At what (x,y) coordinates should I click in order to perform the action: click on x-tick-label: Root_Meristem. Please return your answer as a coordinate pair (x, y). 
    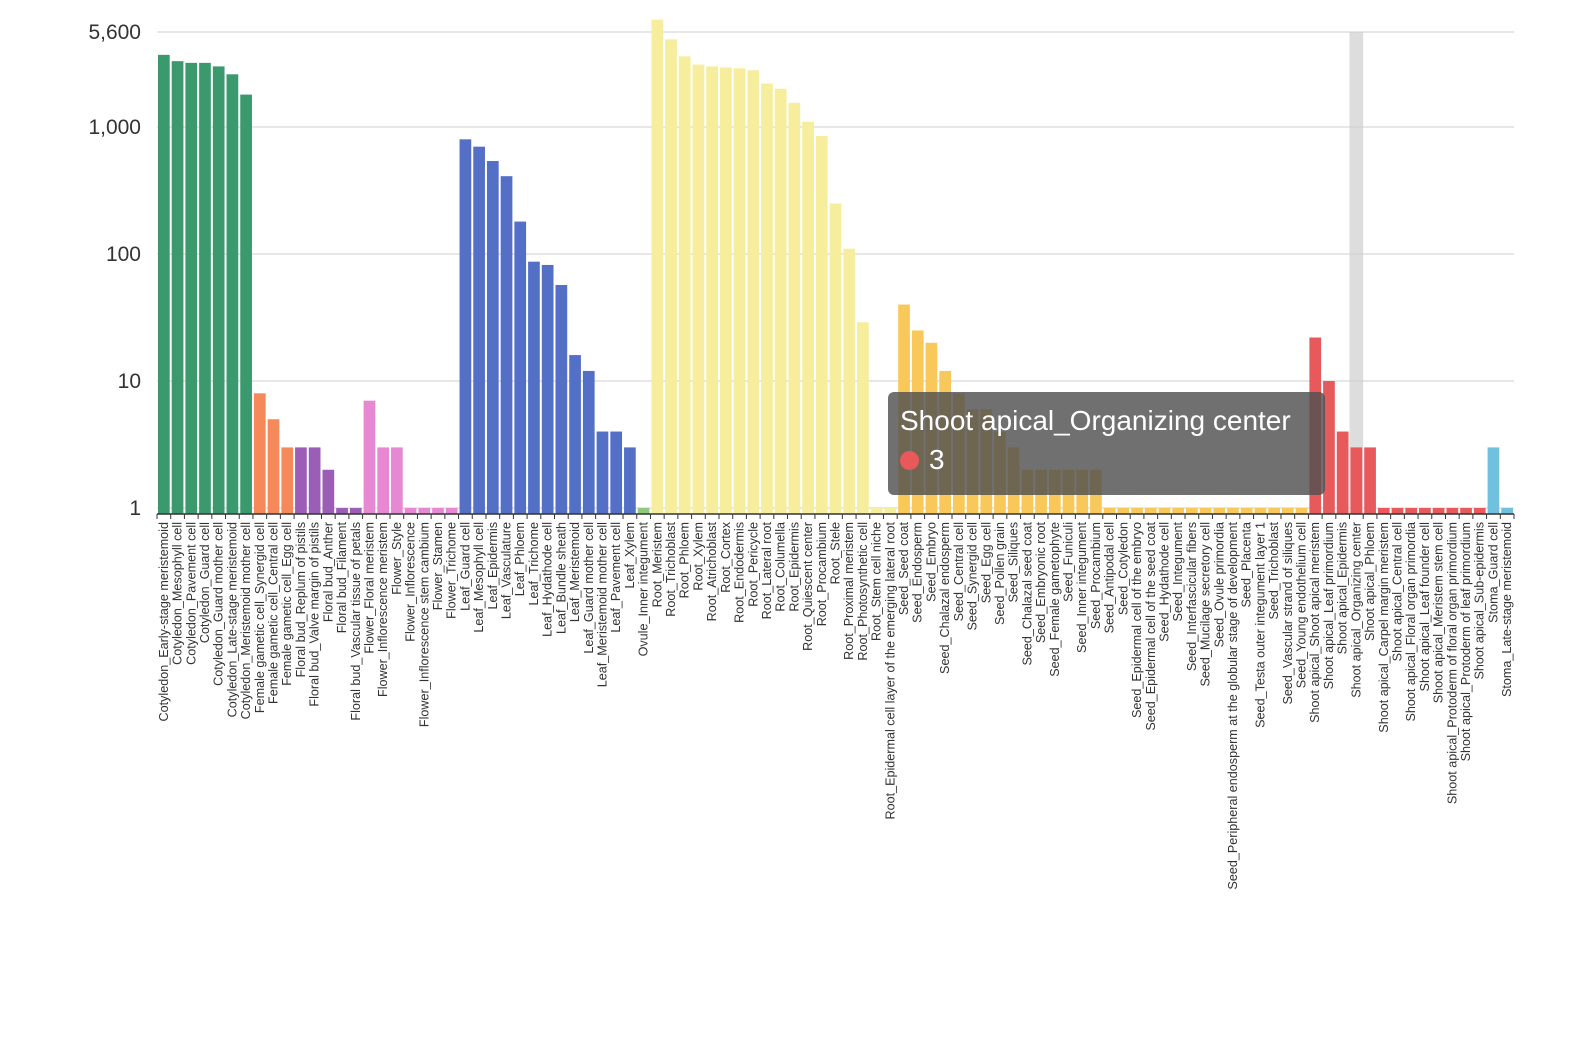
    Looking at the image, I should click on (657, 564).